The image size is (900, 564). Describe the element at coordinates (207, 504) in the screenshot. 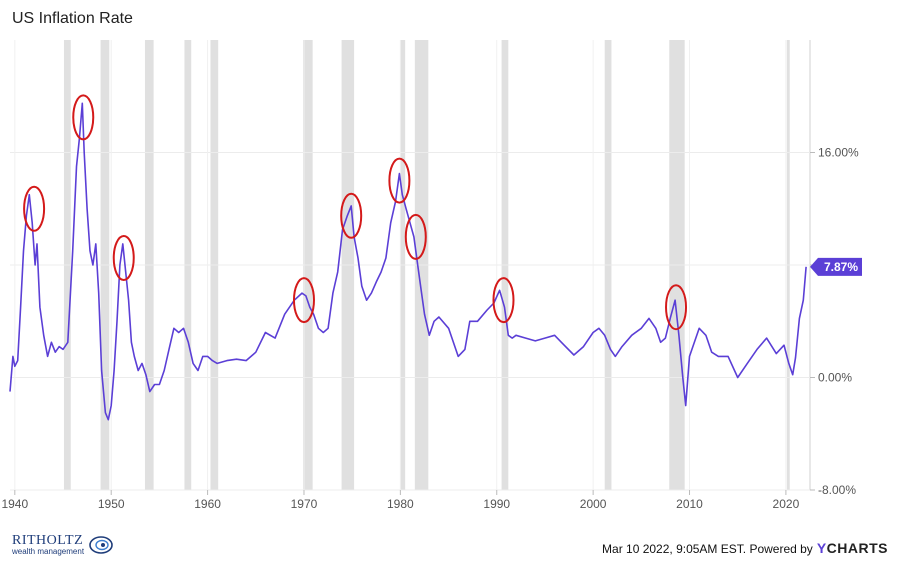

I see `x-tick-label: 1960` at that location.